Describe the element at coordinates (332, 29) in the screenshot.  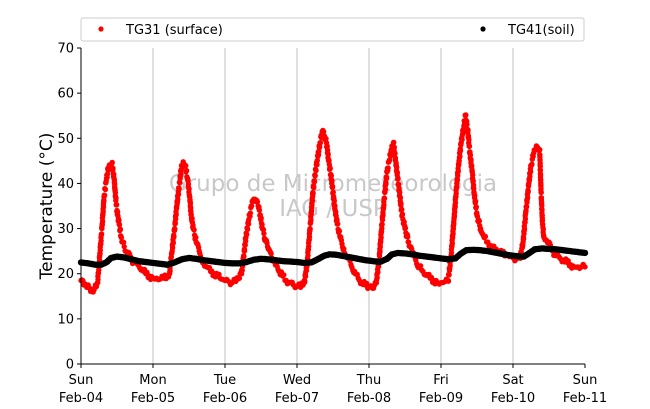
I see `legend: TG31 (surface) TG41(soil)` at that location.